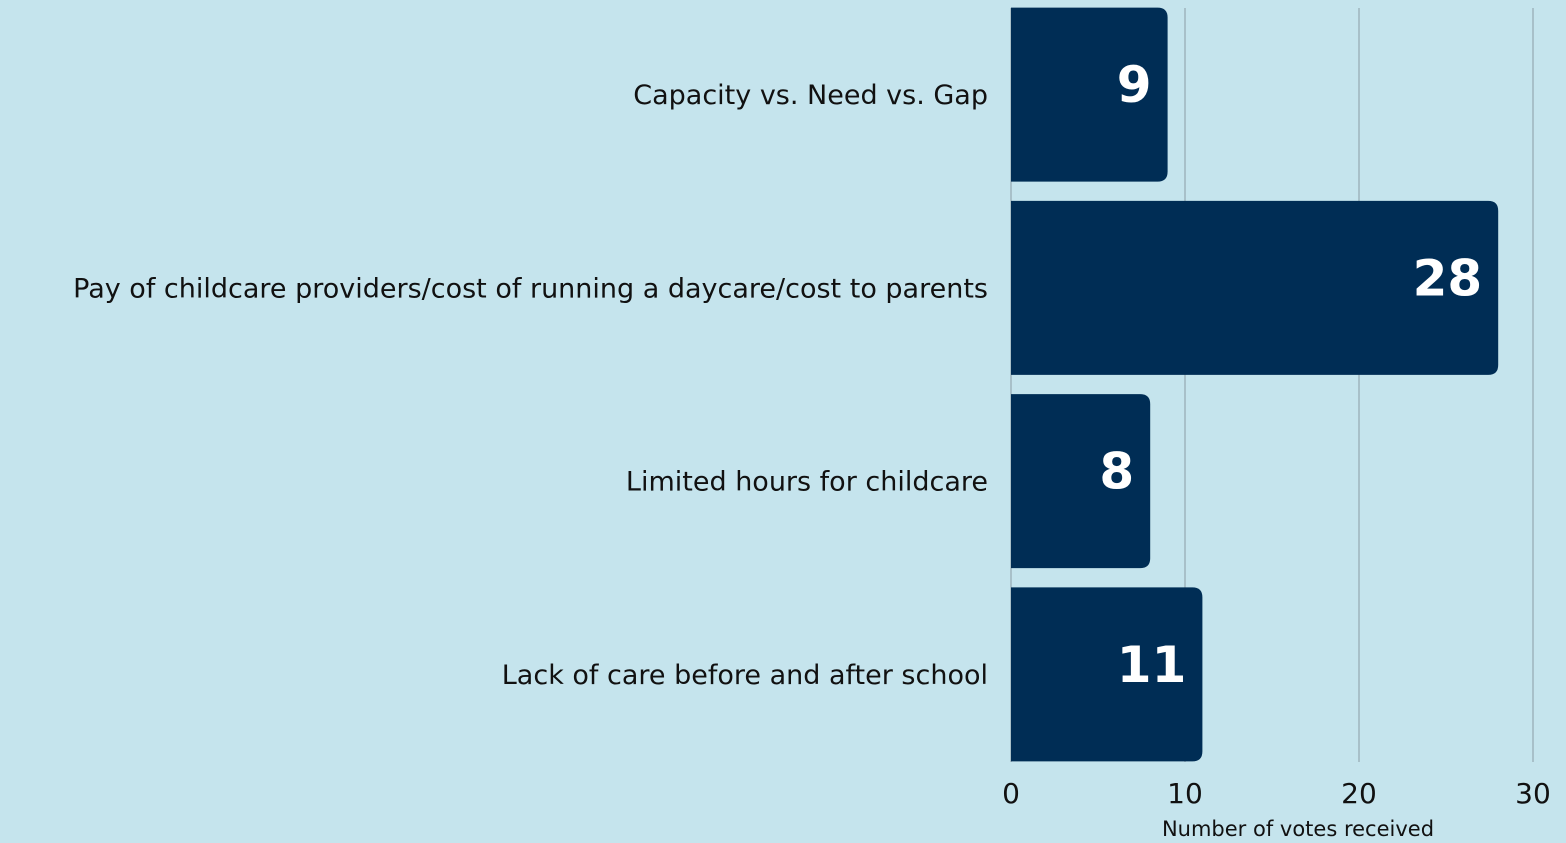  What do you see at coordinates (810, 95) in the screenshot?
I see `y-tick-label: Capacity vs. Need vs. Gap` at bounding box center [810, 95].